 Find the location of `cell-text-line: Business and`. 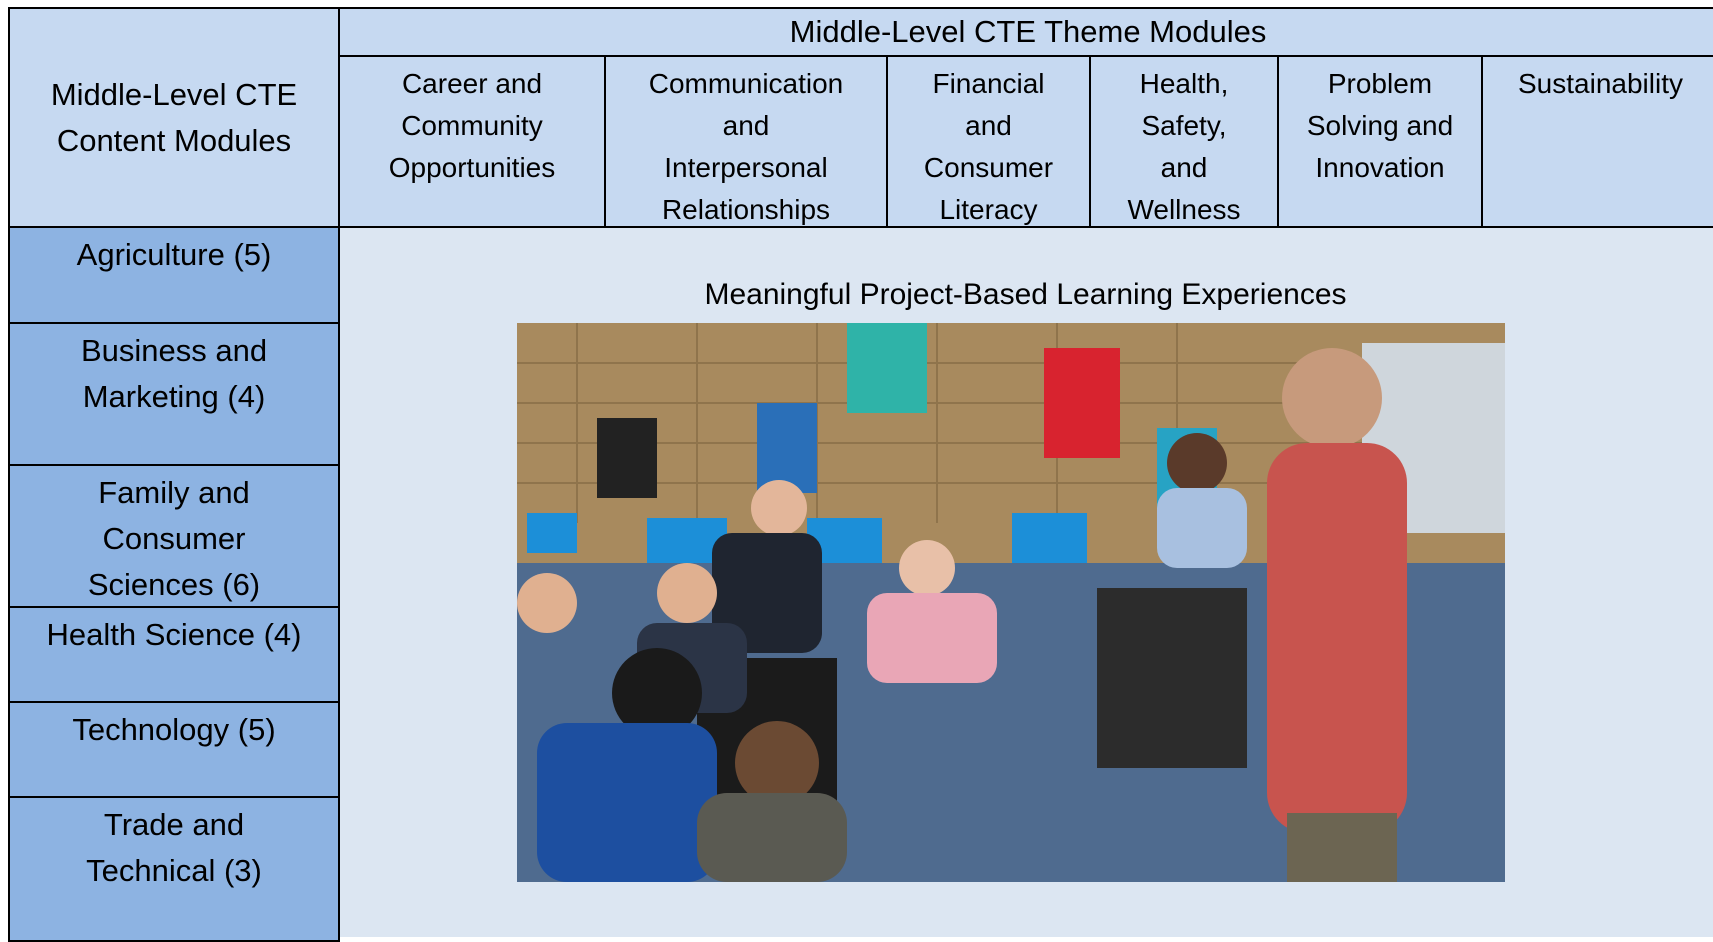

cell-text-line: Business and is located at coordinates (174, 350).